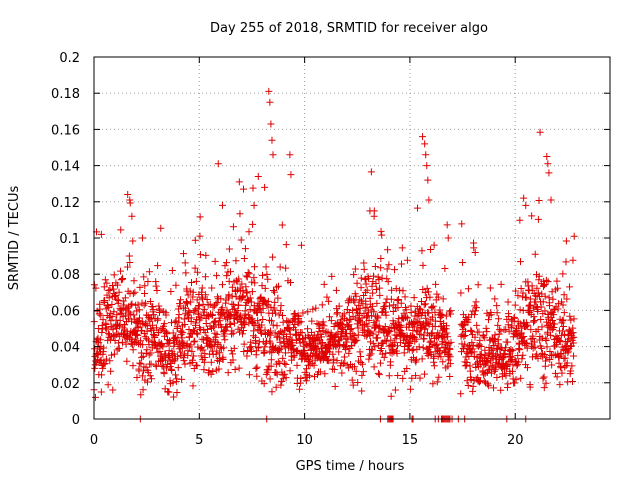  I want to click on y-tick-label: 0.08, so click(65, 275).